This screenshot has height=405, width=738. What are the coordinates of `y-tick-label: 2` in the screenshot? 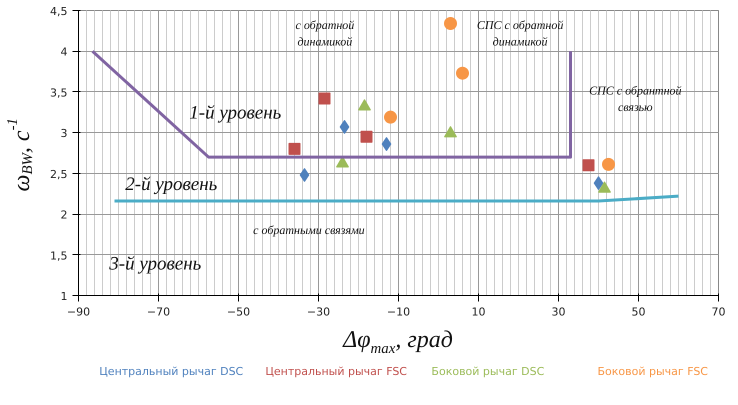 It's located at (64, 215).